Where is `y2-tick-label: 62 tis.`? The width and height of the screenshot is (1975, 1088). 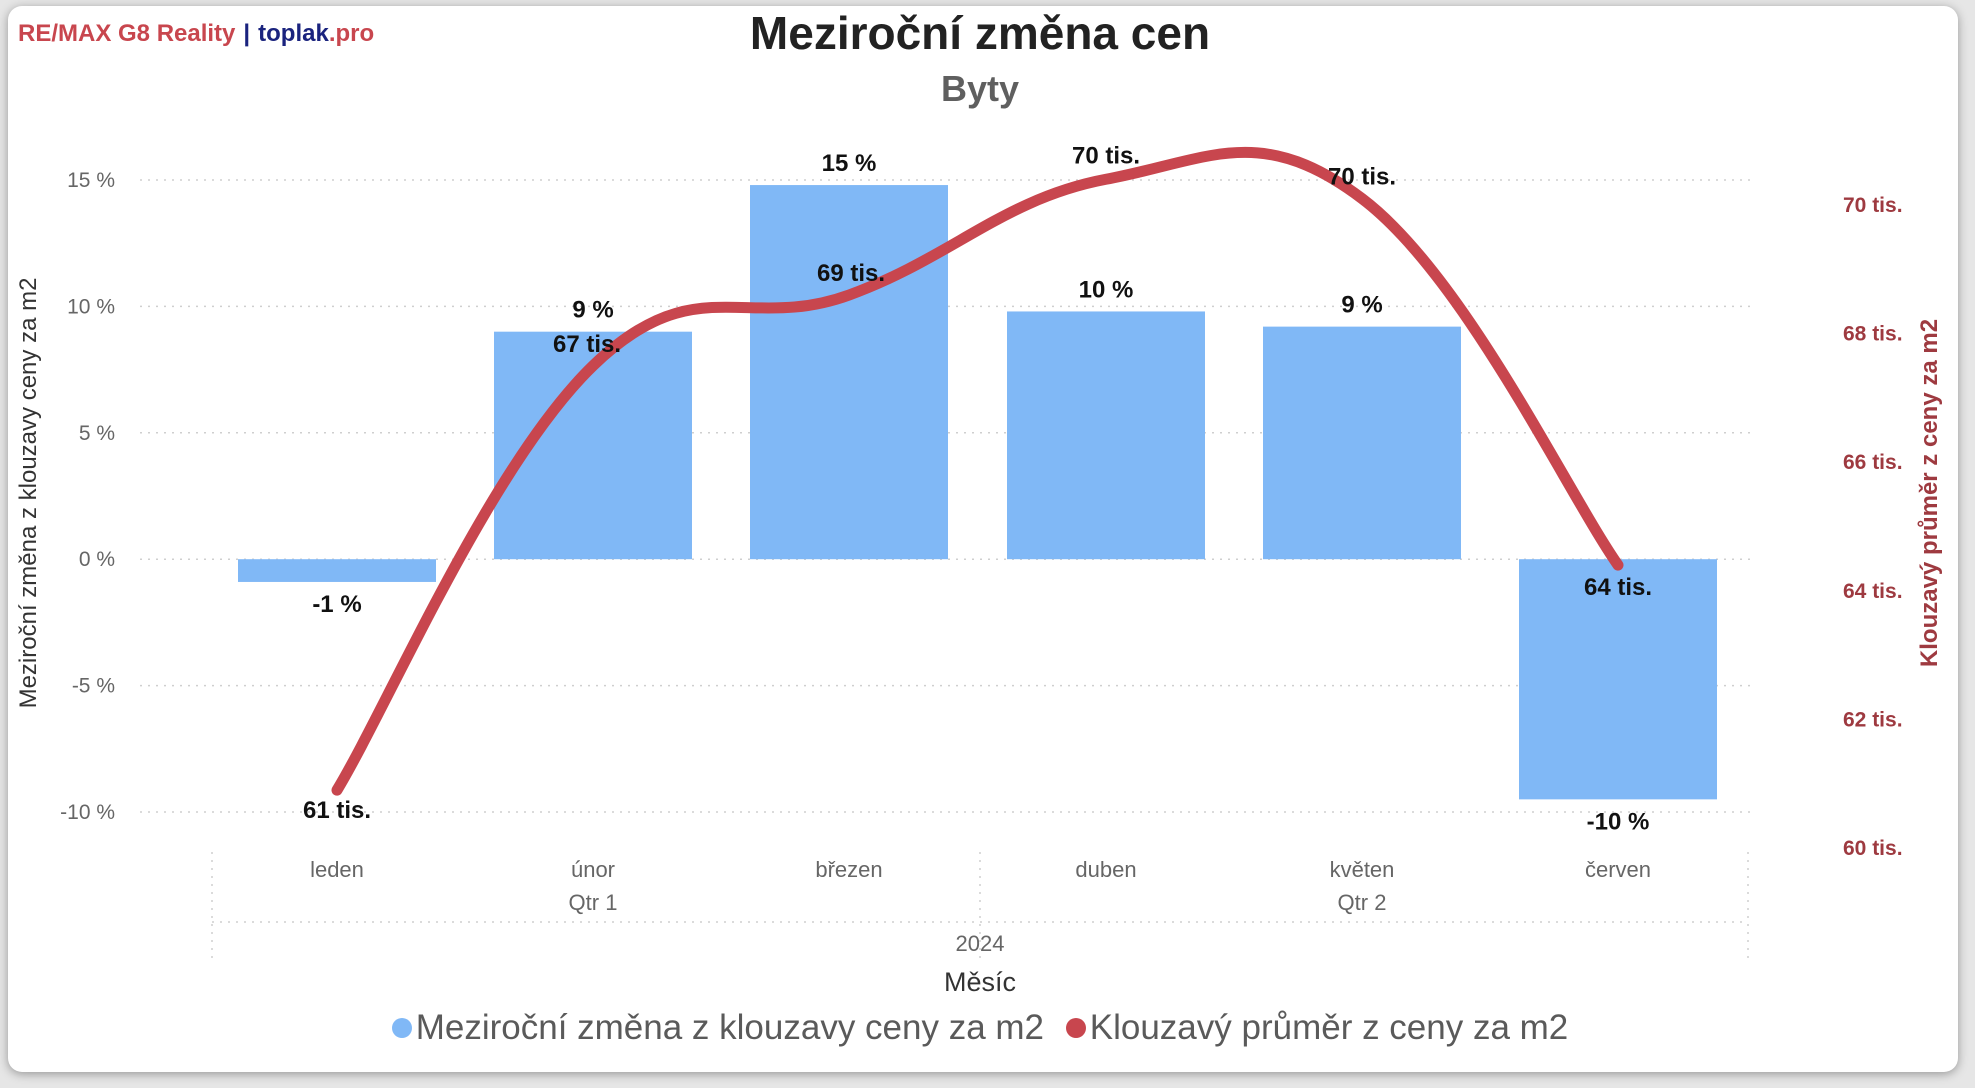
y2-tick-label: 62 tis. is located at coordinates (1873, 719).